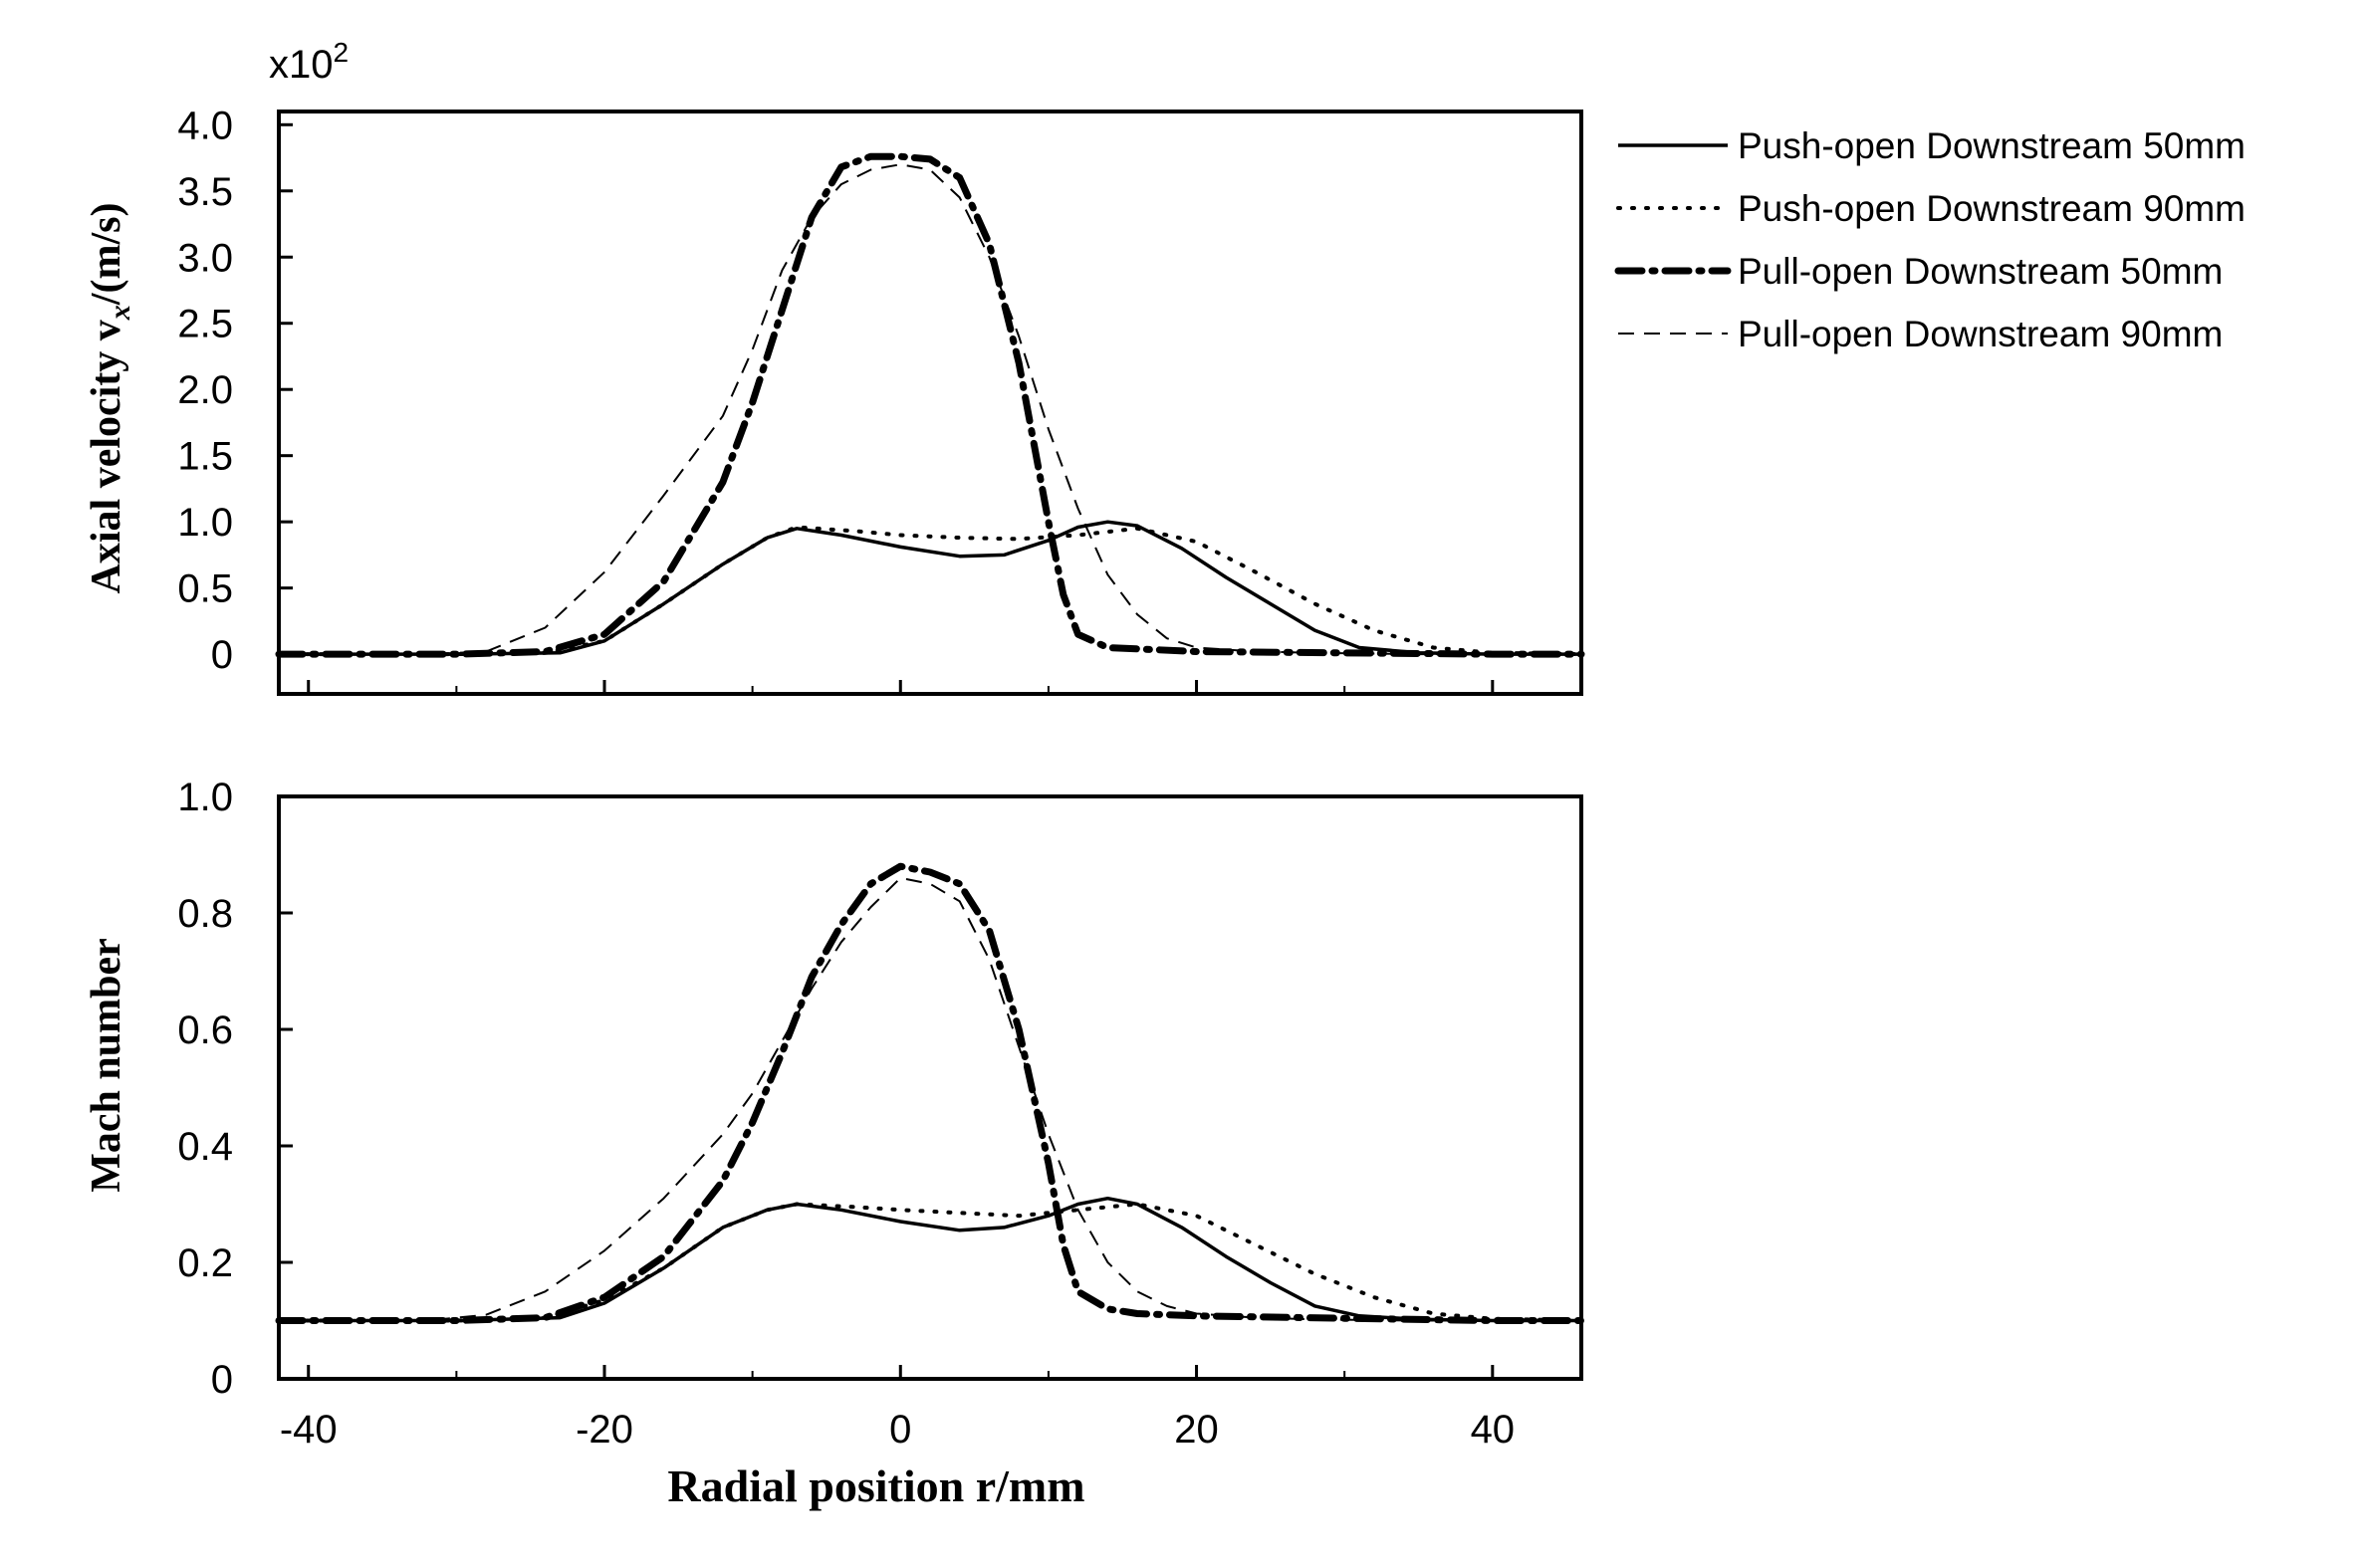 This screenshot has height=1568, width=2367. I want to click on mach-x-tick-label: -20, so click(604, 1430).